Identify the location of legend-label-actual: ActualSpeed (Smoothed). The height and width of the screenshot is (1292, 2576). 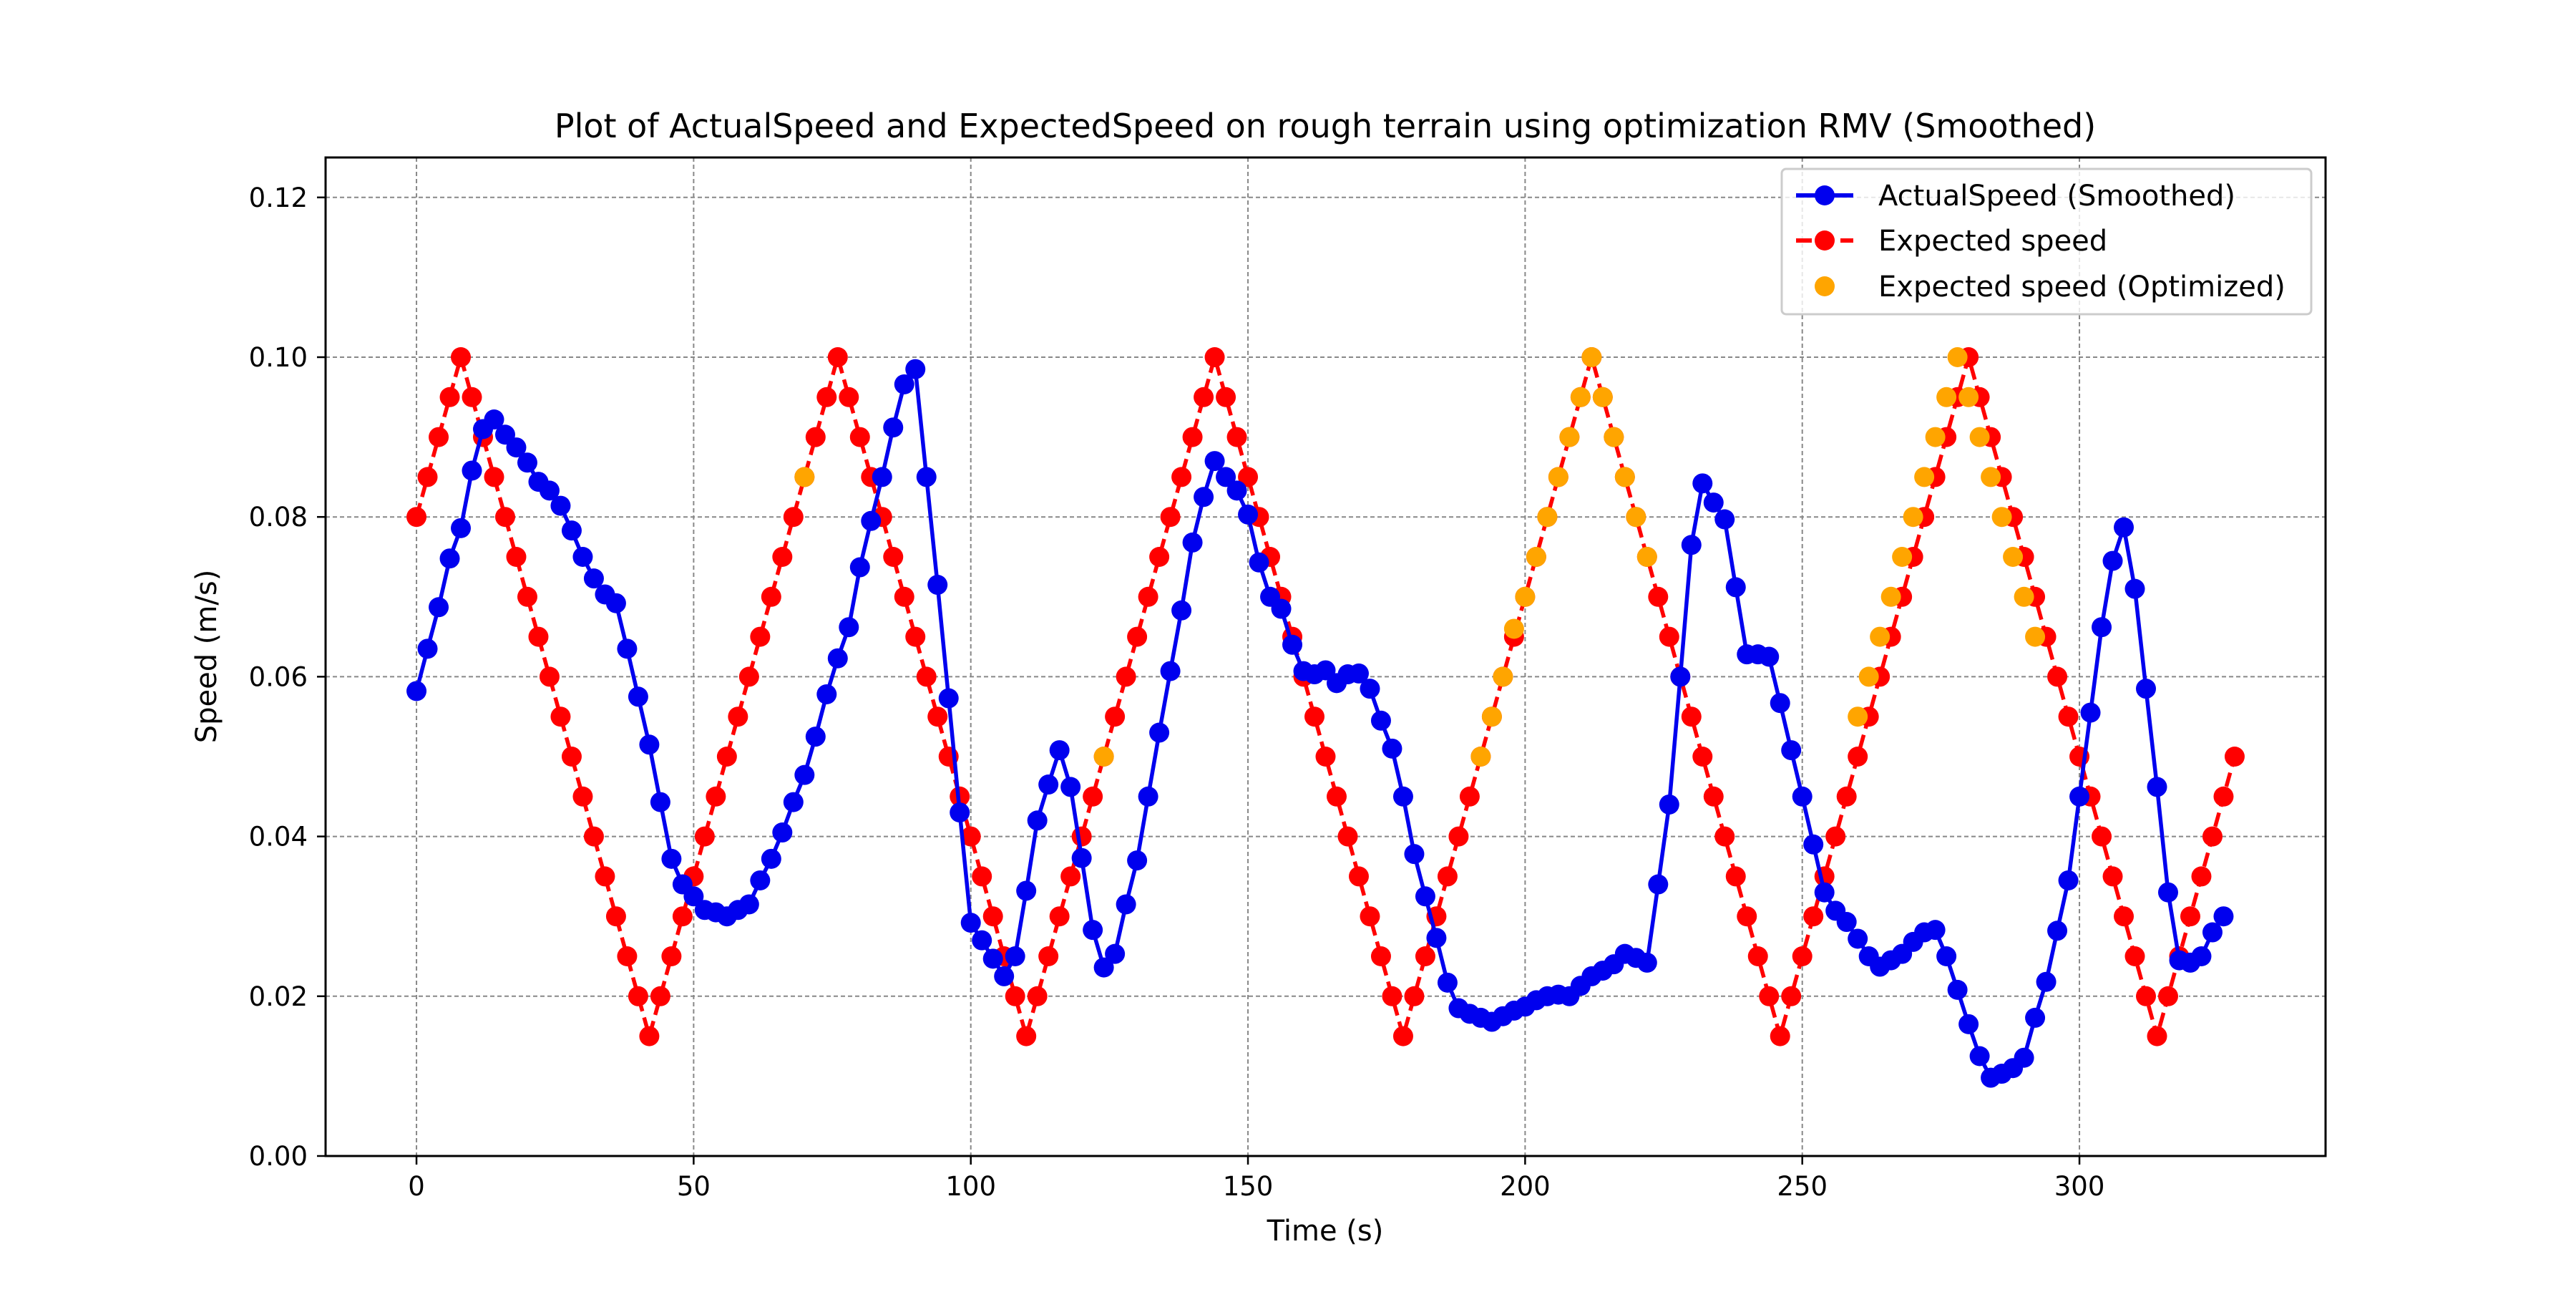
(2056, 196).